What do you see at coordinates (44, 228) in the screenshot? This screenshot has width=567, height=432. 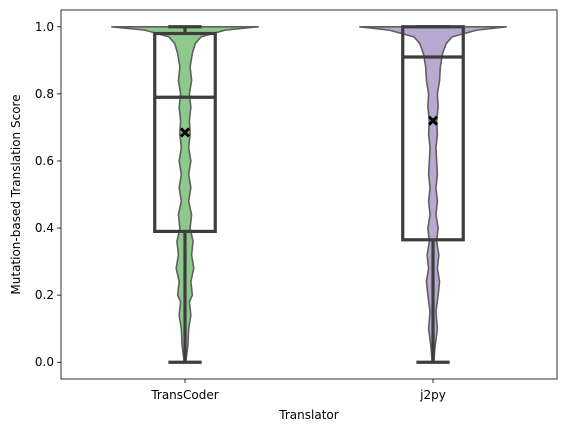 I see `y-tick-label: 0.4` at bounding box center [44, 228].